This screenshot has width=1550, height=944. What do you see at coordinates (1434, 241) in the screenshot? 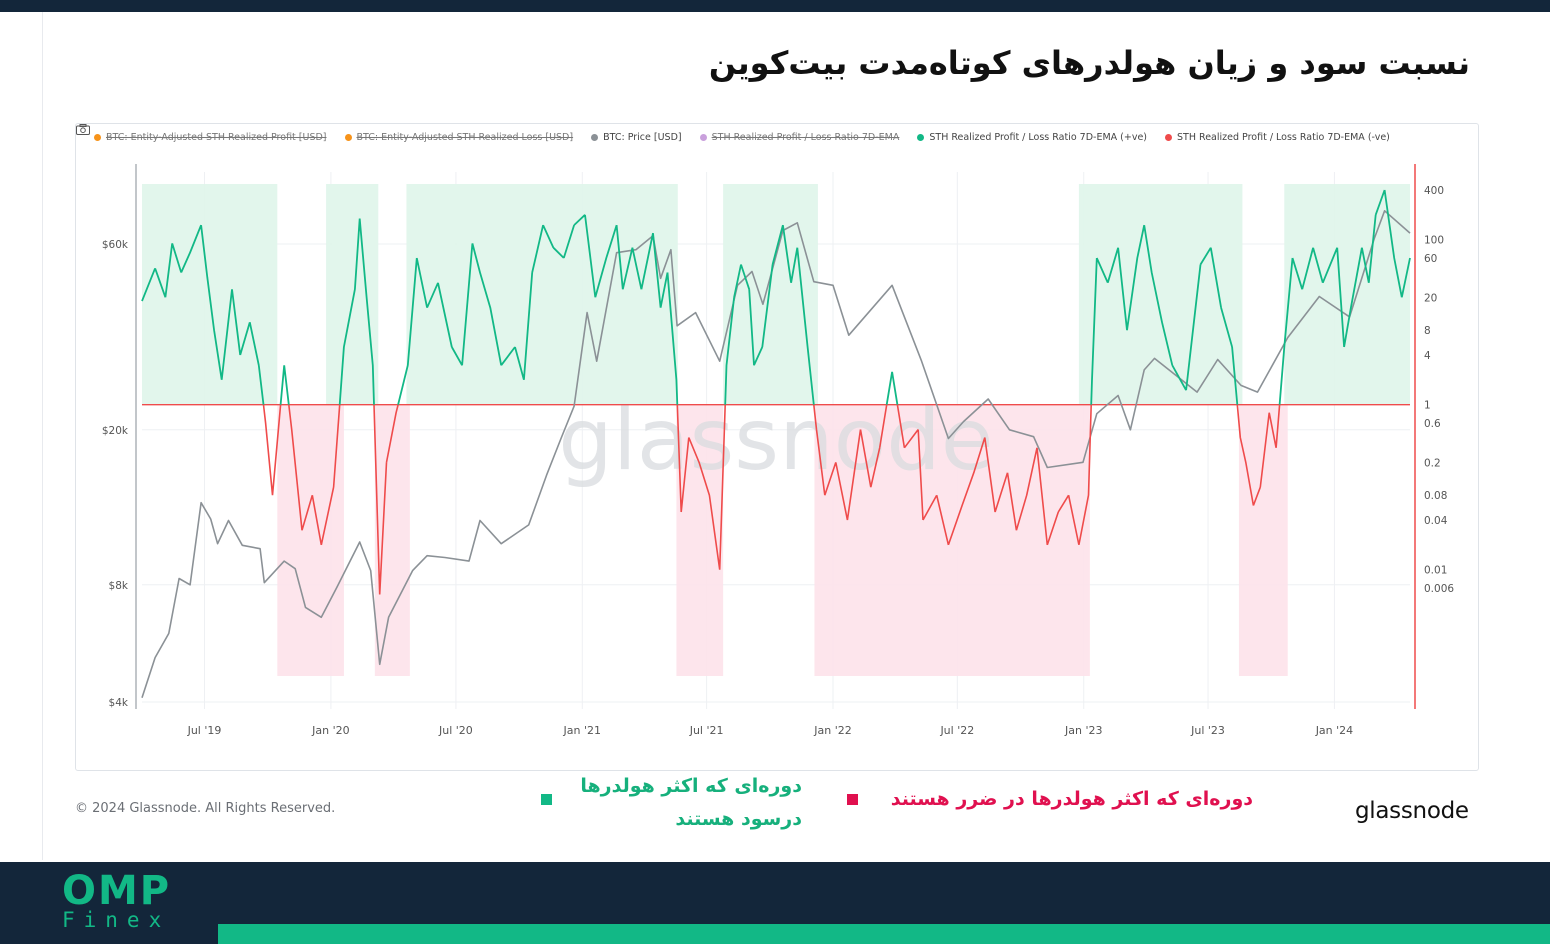
I see `y-right-tick-label: 100` at bounding box center [1434, 241].